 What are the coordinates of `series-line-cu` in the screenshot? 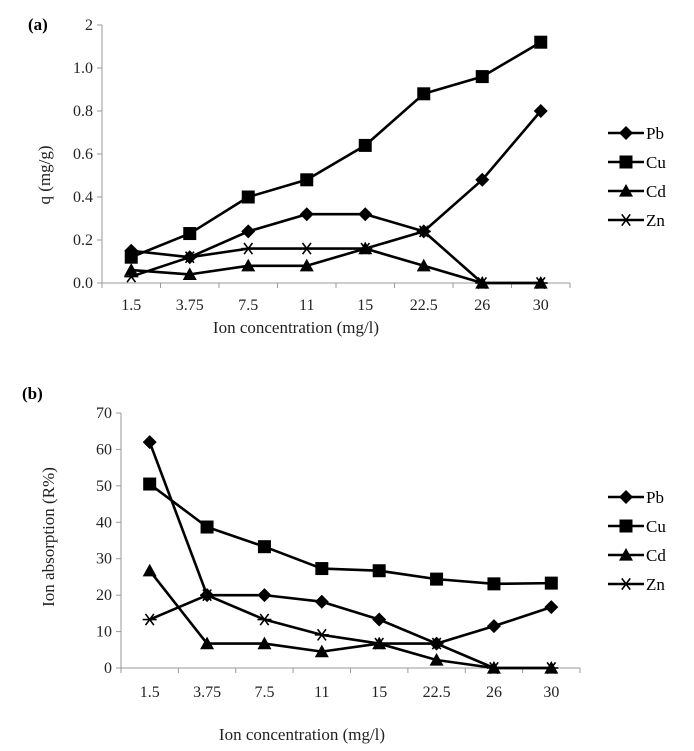 It's located at (350, 534).